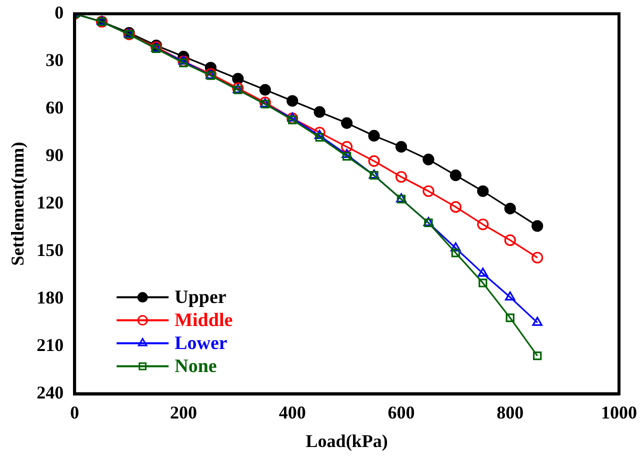 Image resolution: width=643 pixels, height=461 pixels. Describe the element at coordinates (50, 297) in the screenshot. I see `y-tick-label: 180` at that location.